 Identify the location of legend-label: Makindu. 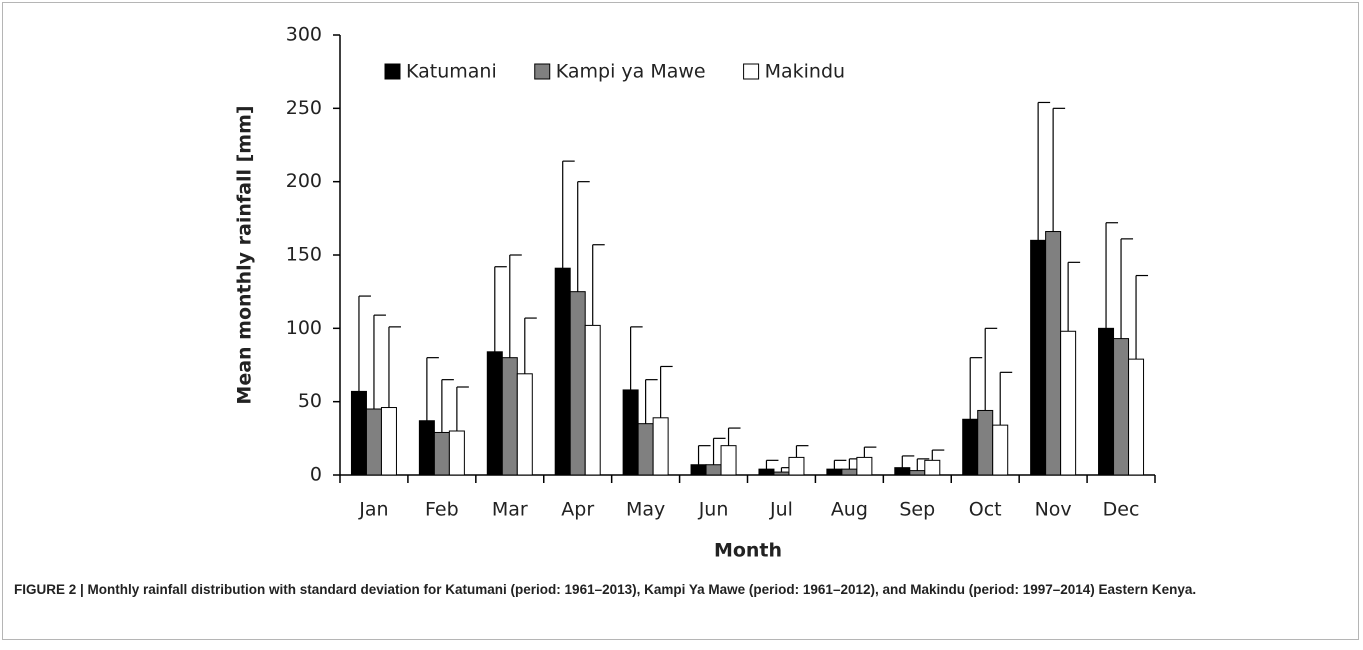
(805, 72).